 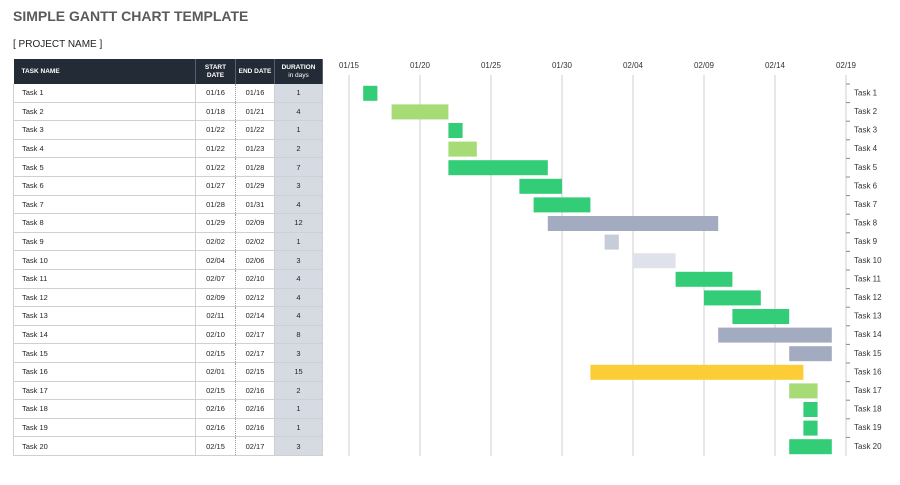 What do you see at coordinates (104, 205) in the screenshot?
I see `task-name: Task 7` at bounding box center [104, 205].